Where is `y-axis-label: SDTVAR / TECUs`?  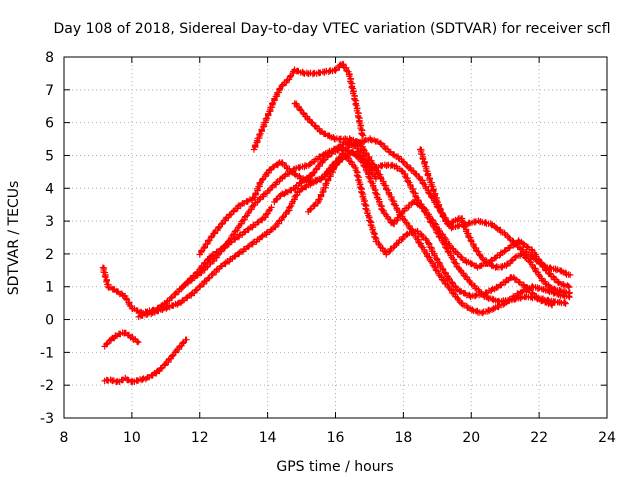
y-axis-label: SDTVAR / TECUs is located at coordinates (14, 238).